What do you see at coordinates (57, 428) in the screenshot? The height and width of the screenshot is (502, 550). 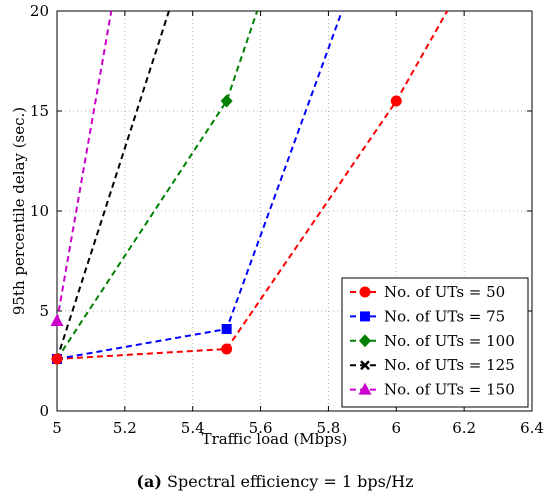 I see `x-tick-label: 5` at bounding box center [57, 428].